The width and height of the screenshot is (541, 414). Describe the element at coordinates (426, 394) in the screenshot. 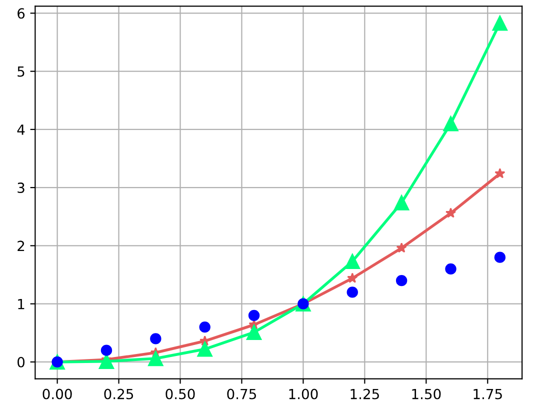

I see `x-tick-label: 1.50` at that location.